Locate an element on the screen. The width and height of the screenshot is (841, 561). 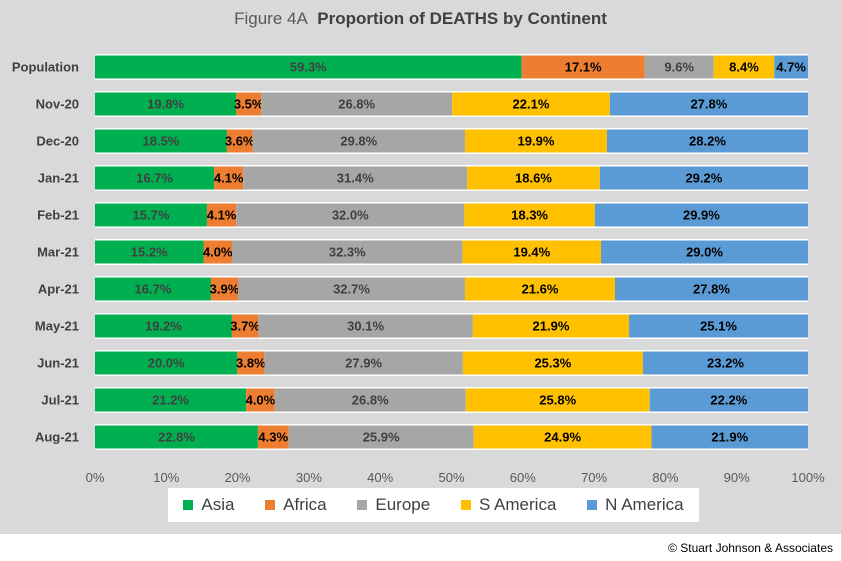
data-label-africa: 3.8% is located at coordinates (251, 363).